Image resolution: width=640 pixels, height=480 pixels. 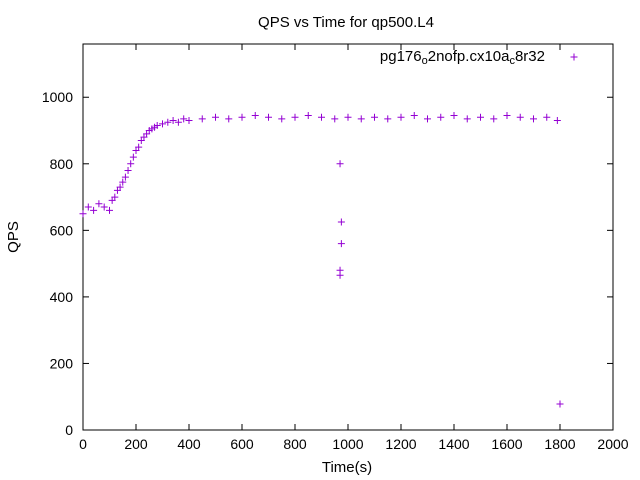 I want to click on x-tick-label: 800, so click(x=295, y=444).